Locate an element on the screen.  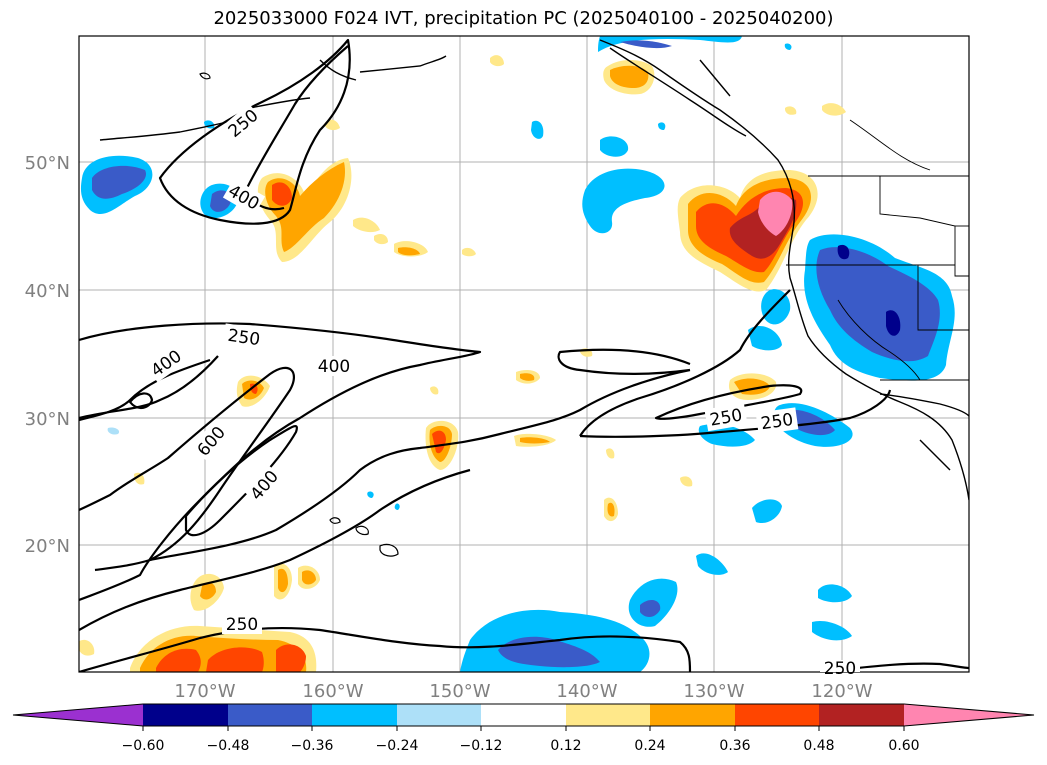
colorbar-tick-label: −0.36 is located at coordinates (312, 746).